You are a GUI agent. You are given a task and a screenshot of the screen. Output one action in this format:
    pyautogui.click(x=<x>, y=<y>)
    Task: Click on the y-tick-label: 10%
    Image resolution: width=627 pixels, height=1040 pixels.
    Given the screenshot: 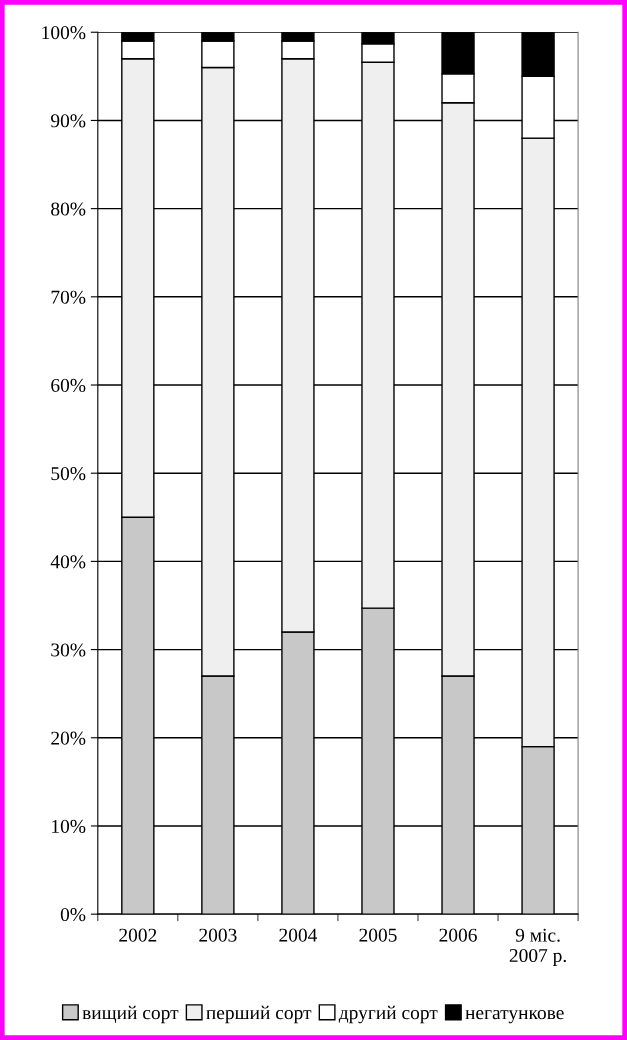 What is the action you would take?
    pyautogui.click(x=69, y=826)
    